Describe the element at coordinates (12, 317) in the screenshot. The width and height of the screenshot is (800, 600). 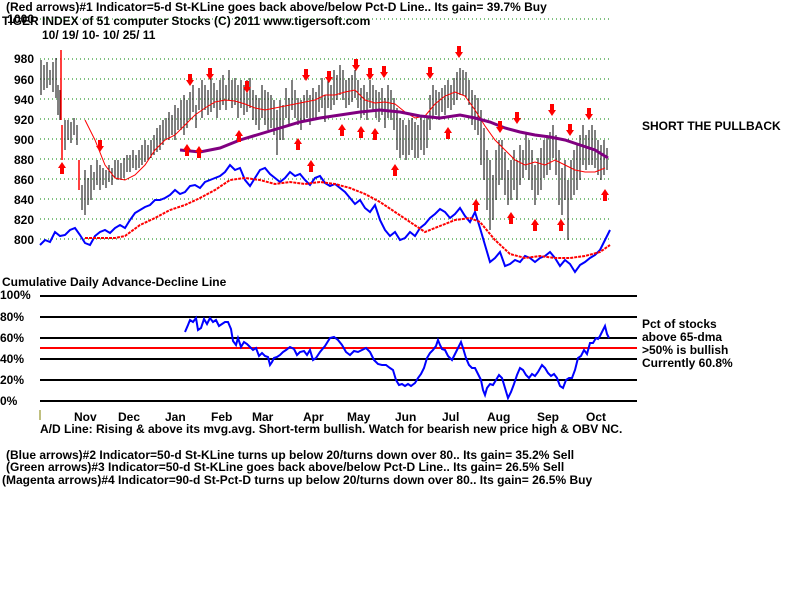
I see `y-tick: 80%` at that location.